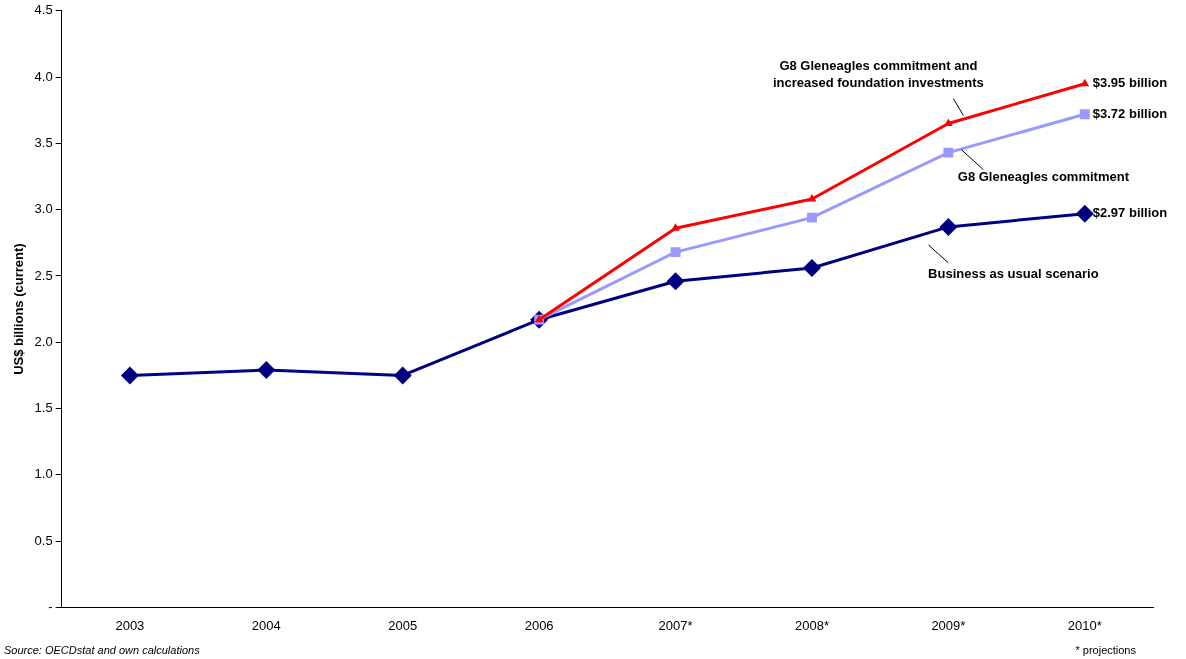 This screenshot has height=659, width=1186. I want to click on series-label: G8 Gleneagles commitment and increased foundation investments, so click(878, 73).